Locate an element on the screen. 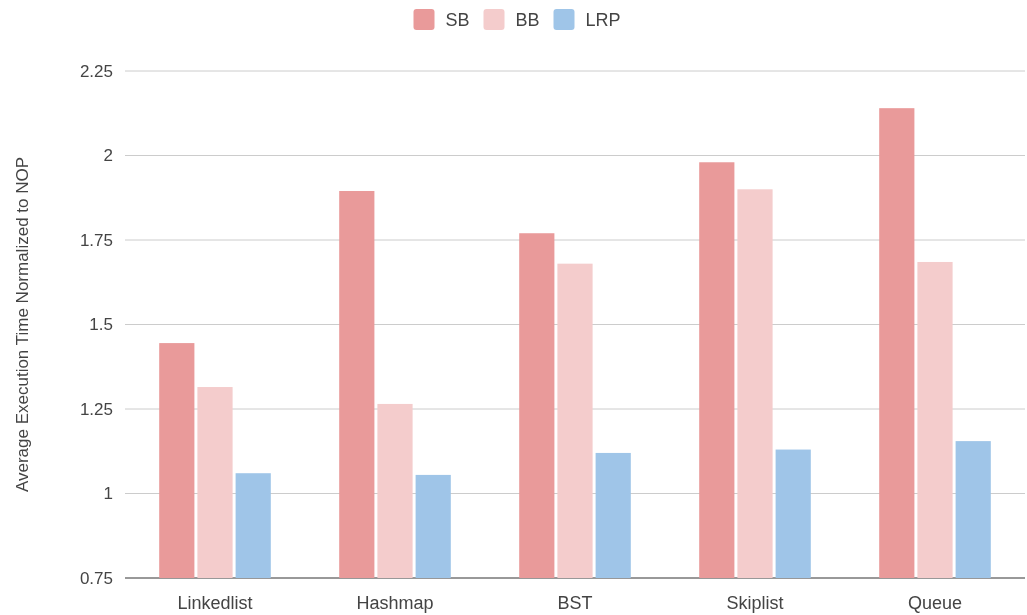 The height and width of the screenshot is (615, 1027). x-tick-label: Linkedlist is located at coordinates (215, 603).